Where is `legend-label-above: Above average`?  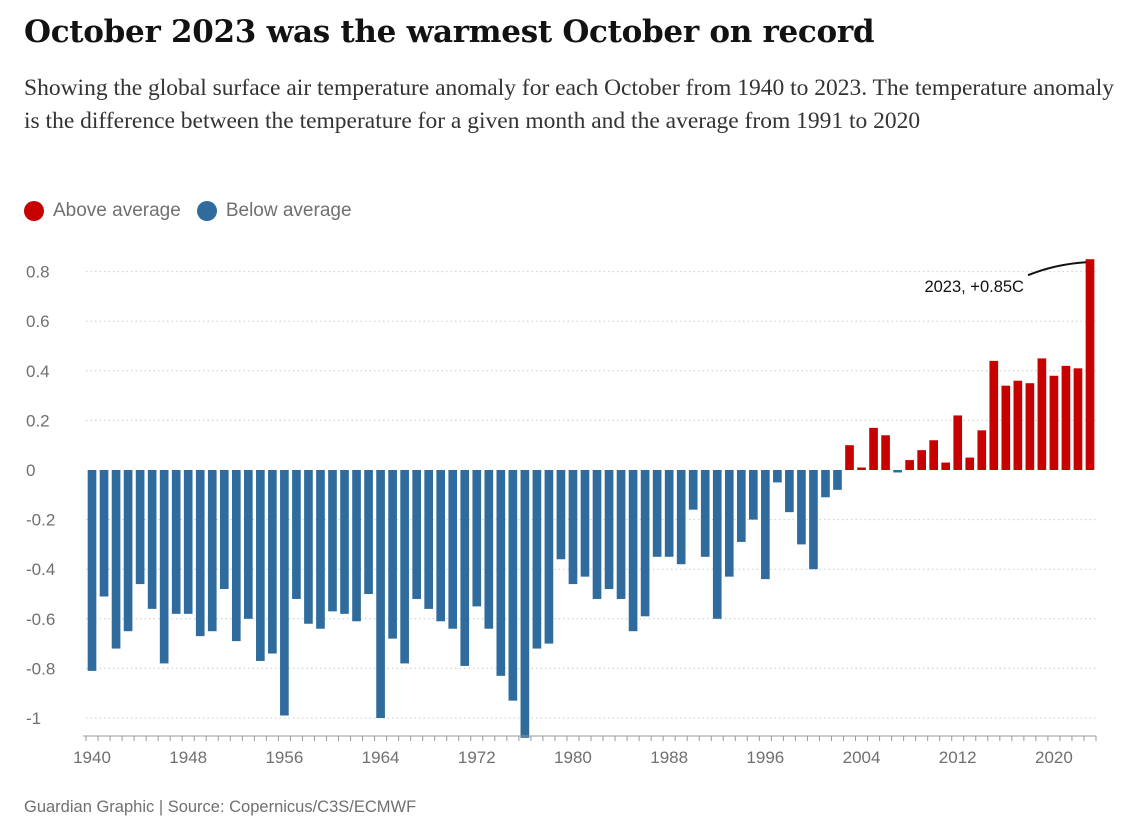 legend-label-above: Above average is located at coordinates (117, 210).